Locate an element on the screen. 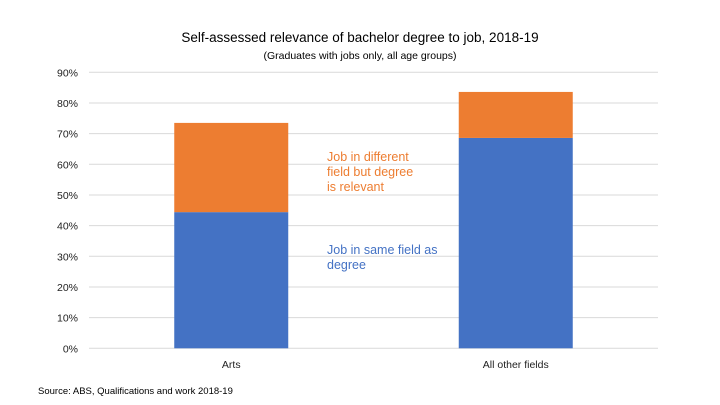 This screenshot has width=720, height=405. y-tick-label: 0% is located at coordinates (70, 349).